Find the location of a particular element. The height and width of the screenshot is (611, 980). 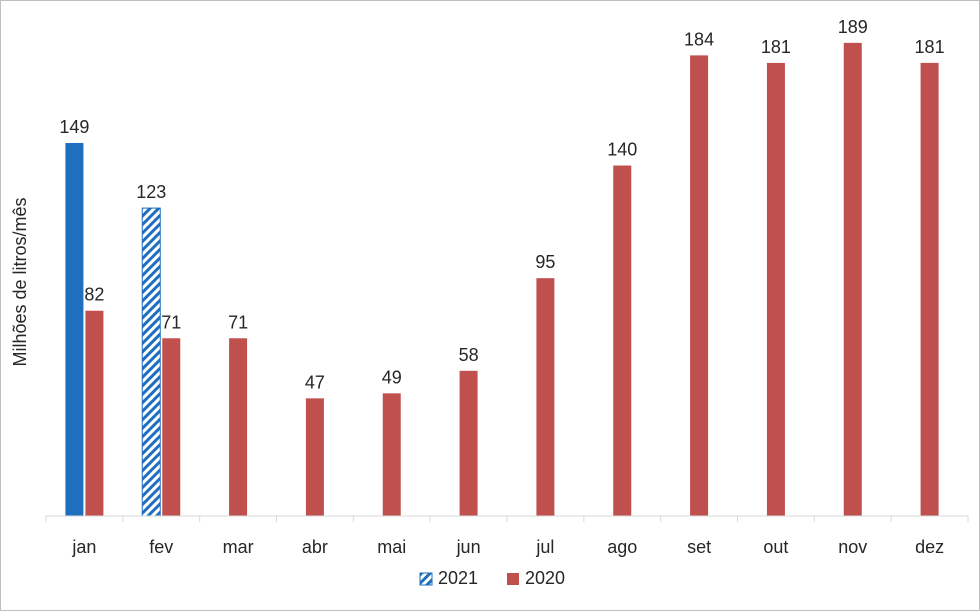

legend-swatch-2020 is located at coordinates (513, 579).